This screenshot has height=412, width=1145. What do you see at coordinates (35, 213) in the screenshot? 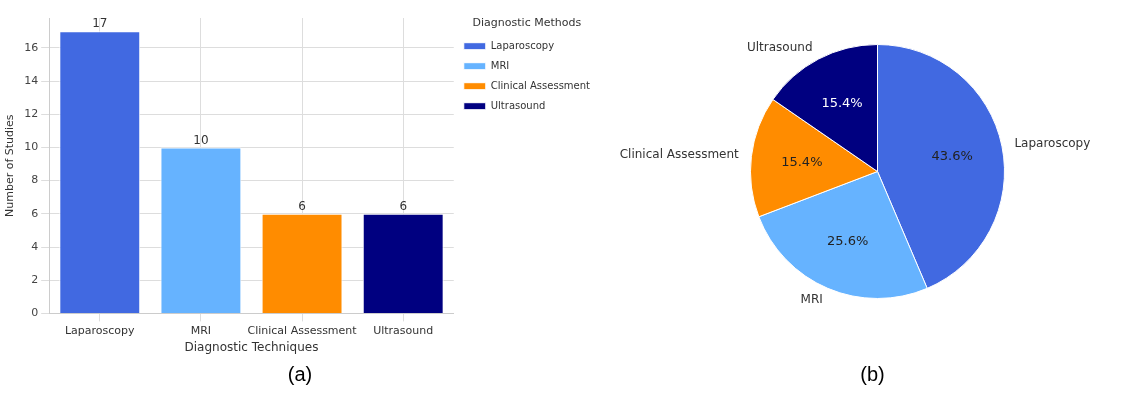
I see `y-tick-label: 6` at bounding box center [35, 213].